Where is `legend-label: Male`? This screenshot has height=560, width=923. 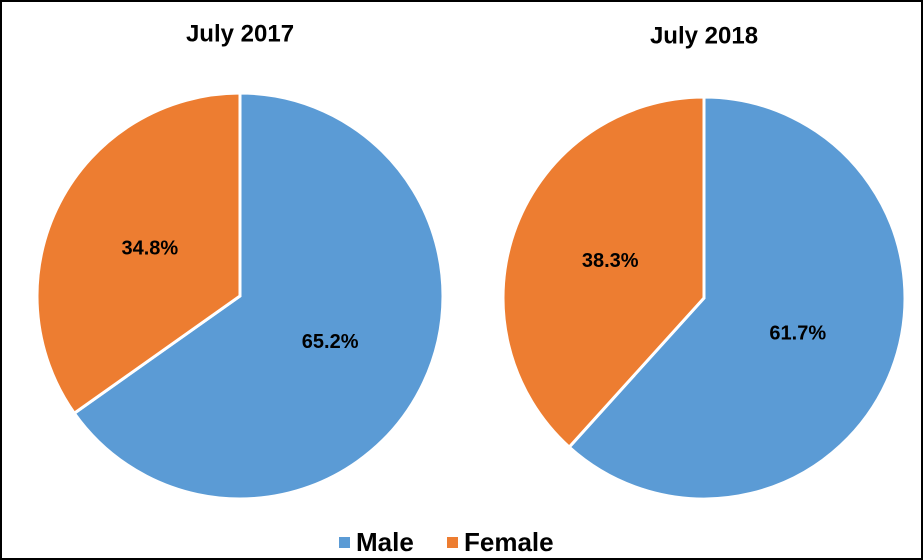 legend-label: Male is located at coordinates (385, 542).